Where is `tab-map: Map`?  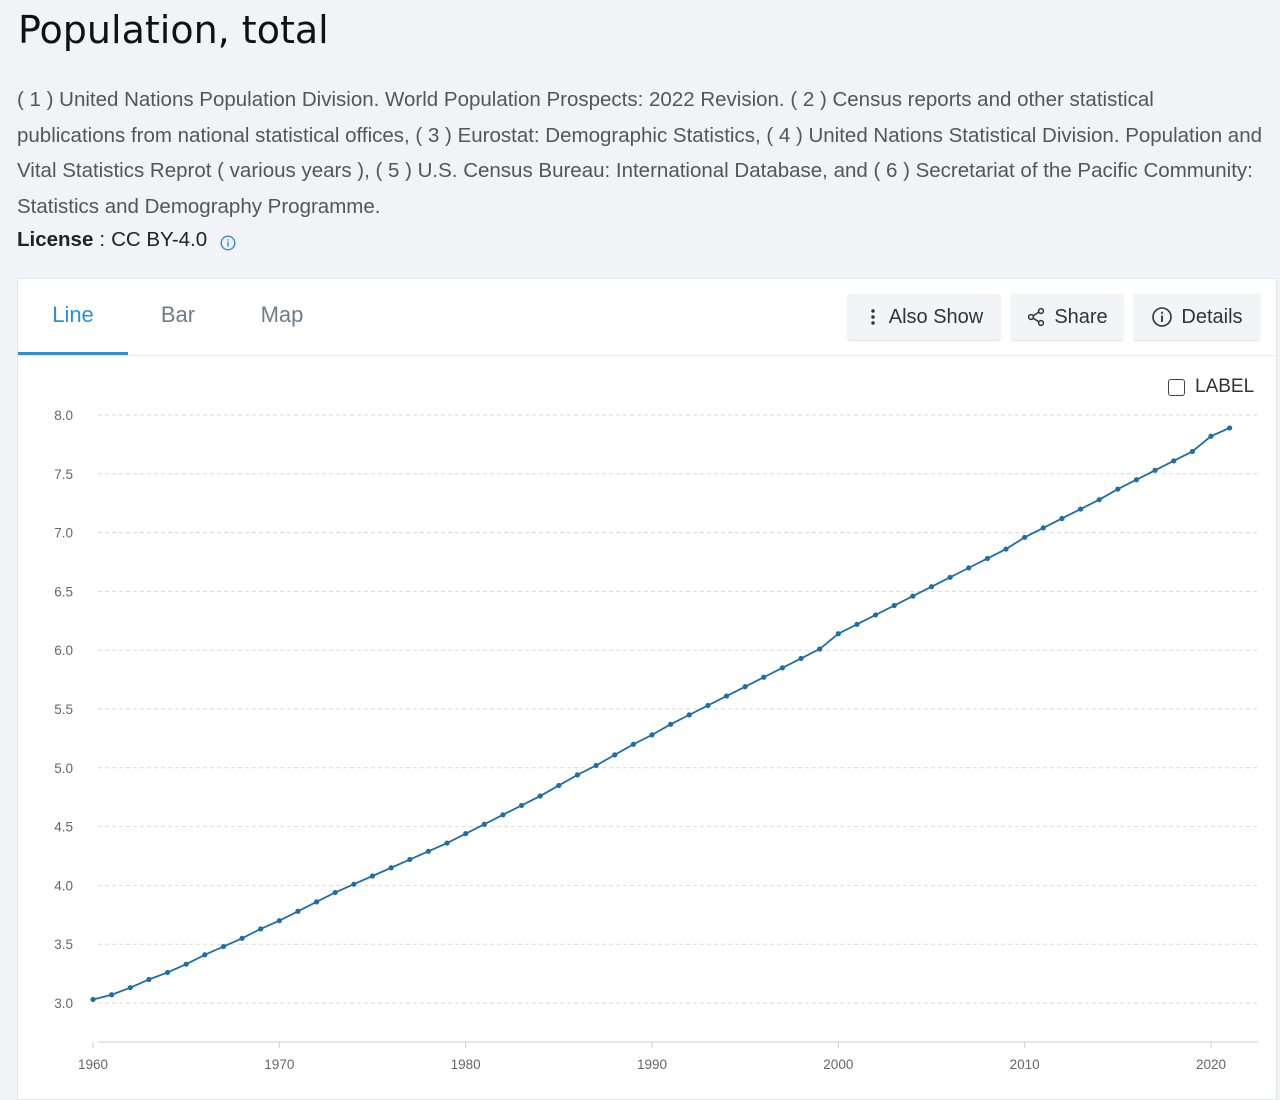
tab-map: Map is located at coordinates (282, 314).